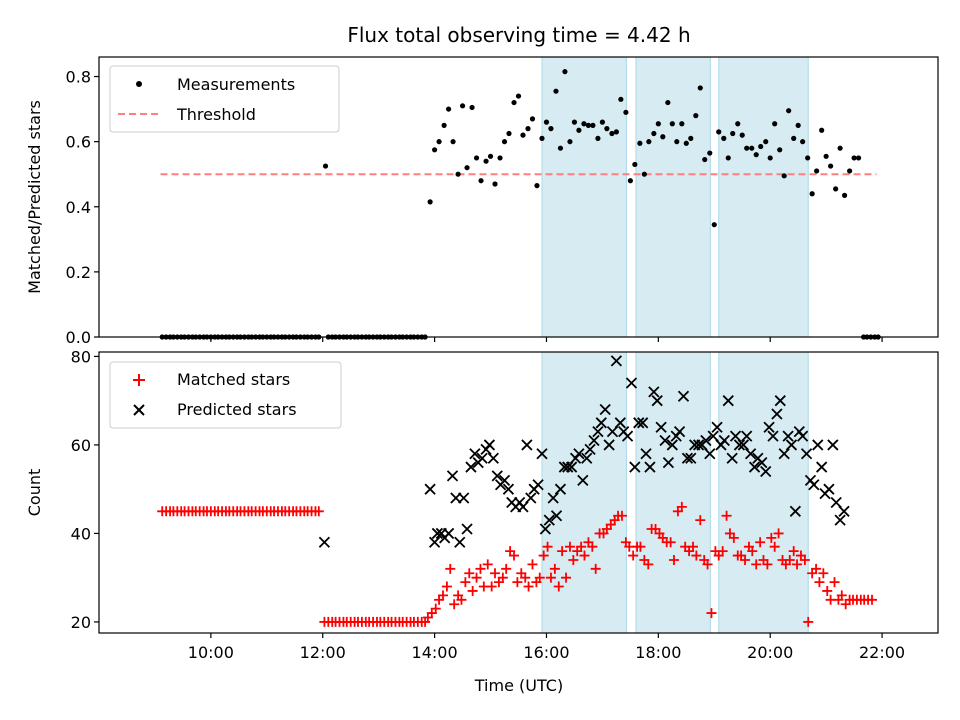 This screenshot has height=720, width=960. I want to click on y-tick-label: 60, so click(81, 445).